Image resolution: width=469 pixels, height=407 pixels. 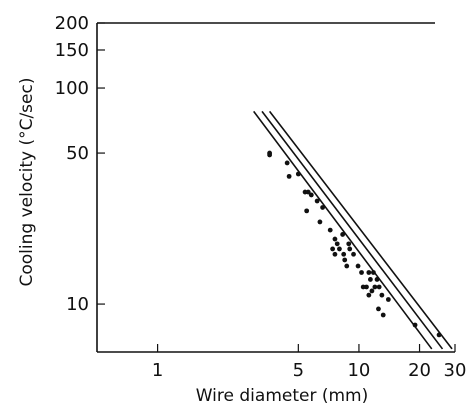 What do you see at coordinates (77, 153) in the screenshot?
I see `y-tick-label: 50` at bounding box center [77, 153].